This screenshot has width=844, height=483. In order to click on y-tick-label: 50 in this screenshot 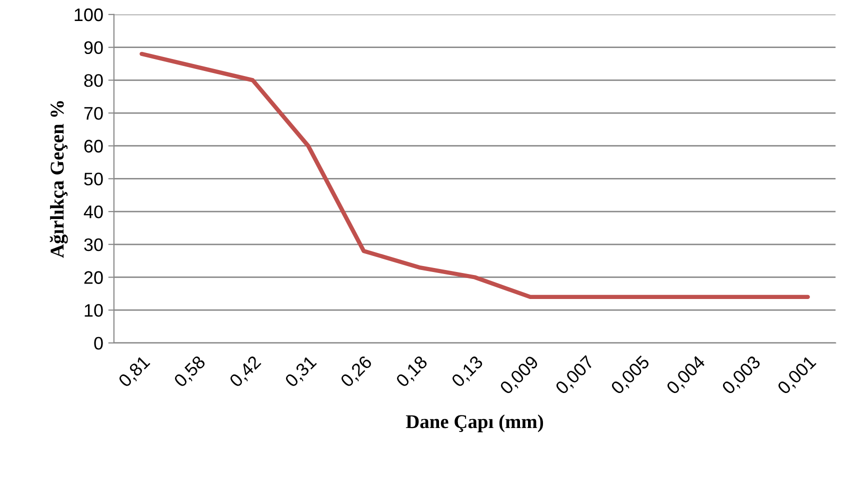, I will do `click(93, 179)`.